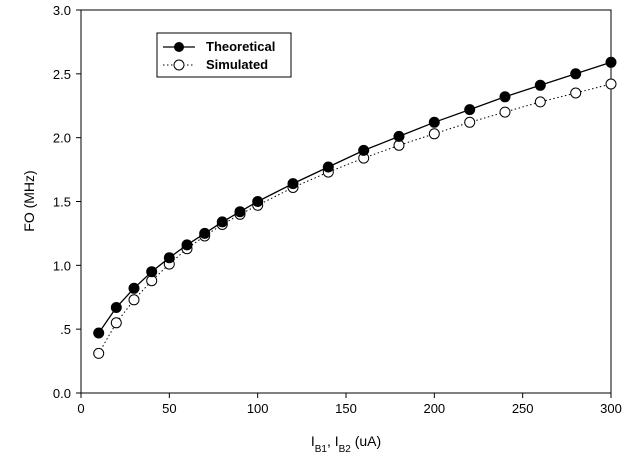 The image size is (636, 461). What do you see at coordinates (333, 441) in the screenshot?
I see `x-axis-label-mid: , I` at bounding box center [333, 441].